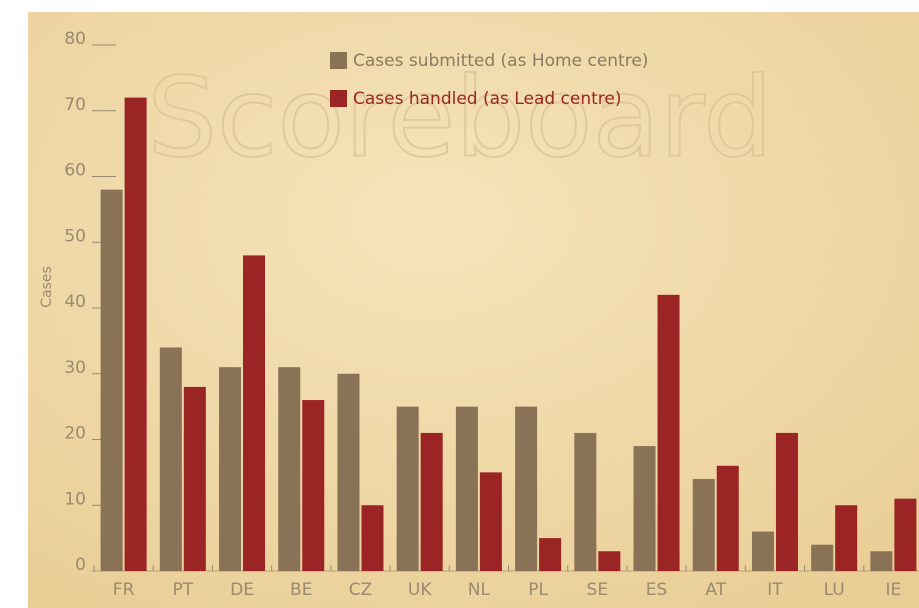 Image resolution: width=919 pixels, height=608 pixels. Describe the element at coordinates (47, 287) in the screenshot. I see `y-axis-label: Cases` at that location.